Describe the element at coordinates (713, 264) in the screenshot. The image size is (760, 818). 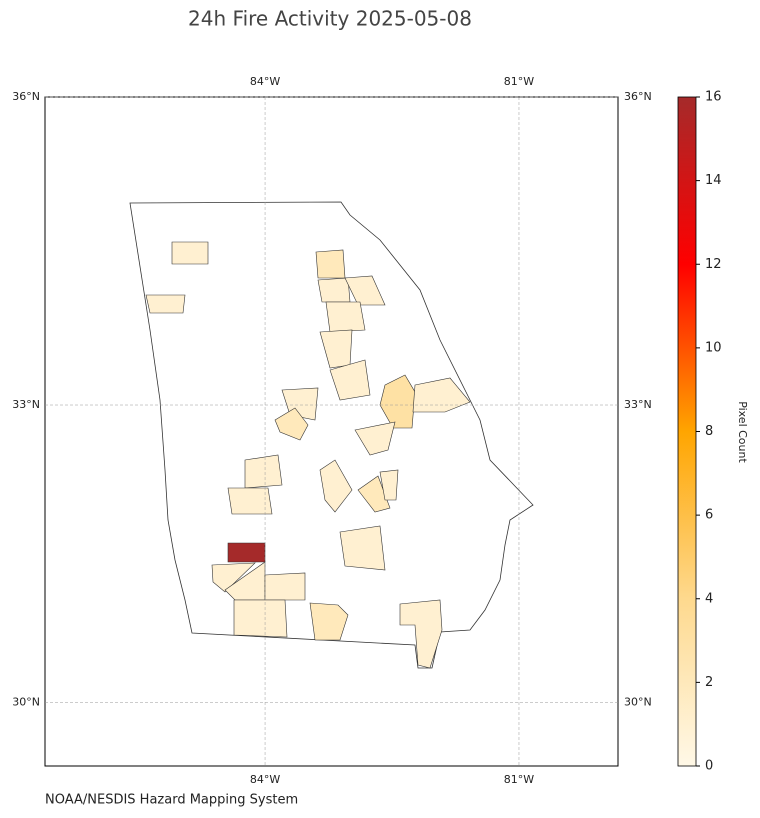
I see `colorbar-tick-label: 12` at that location.